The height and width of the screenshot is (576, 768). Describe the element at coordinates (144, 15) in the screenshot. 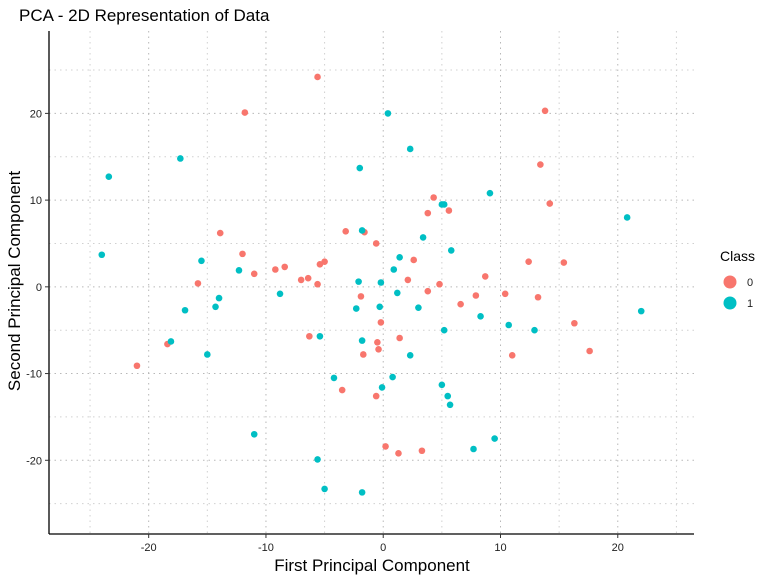

I see `chart-title: PCA - 2D Representation of Data` at that location.